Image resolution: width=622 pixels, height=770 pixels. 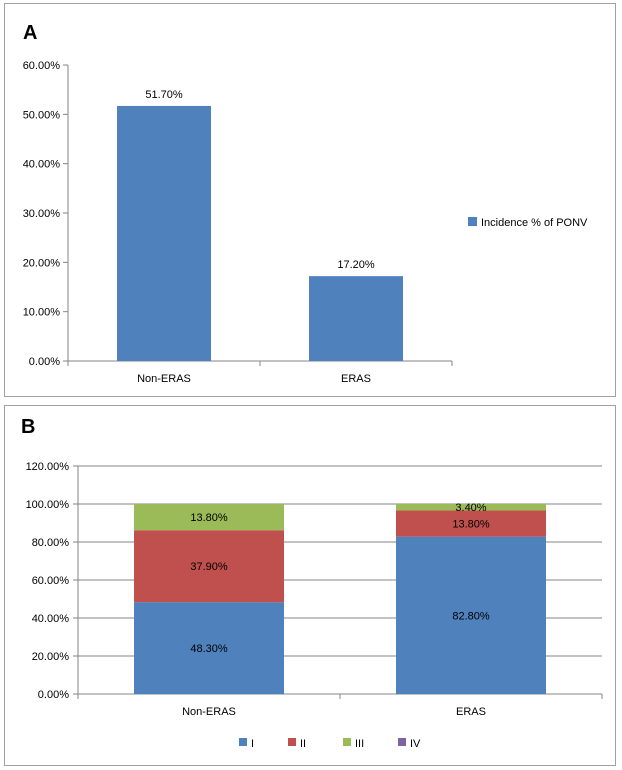 I want to click on bar-segment-eras-i, so click(x=471, y=615).